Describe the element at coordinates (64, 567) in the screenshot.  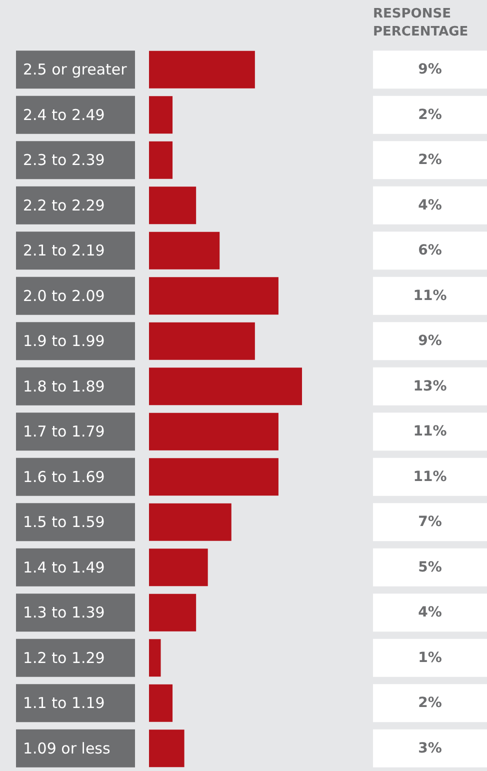
I see `y-tick-label: 1.4 to 1.49` at that location.